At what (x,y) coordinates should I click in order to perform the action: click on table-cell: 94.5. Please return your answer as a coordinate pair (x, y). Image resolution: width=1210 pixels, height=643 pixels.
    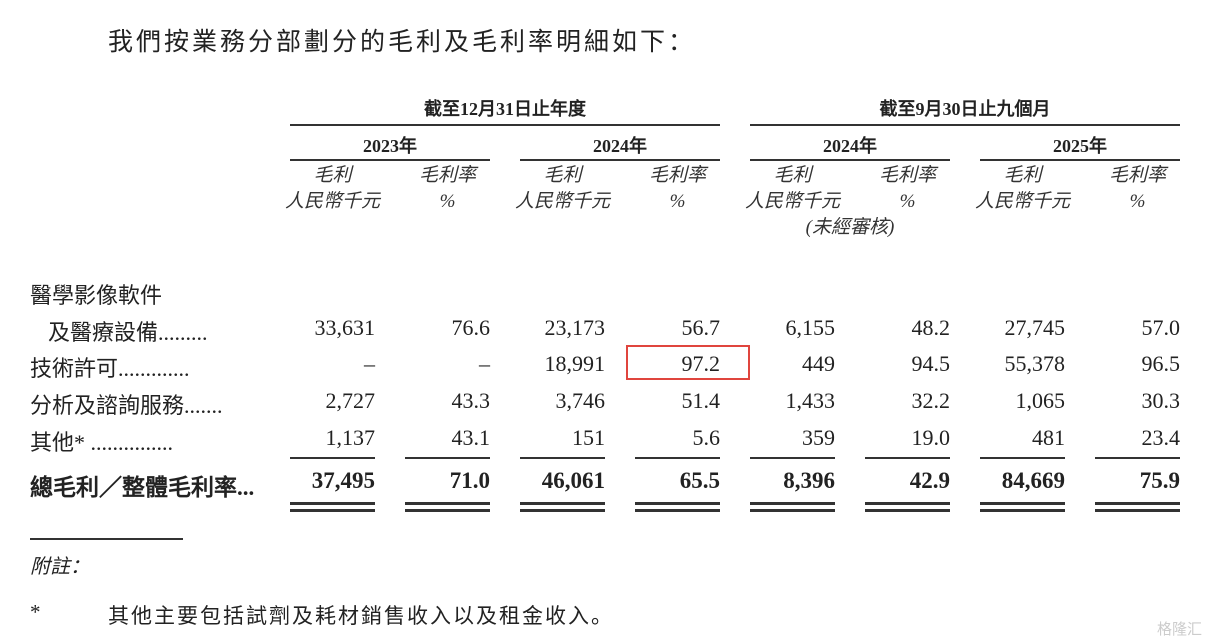
    Looking at the image, I should click on (931, 363).